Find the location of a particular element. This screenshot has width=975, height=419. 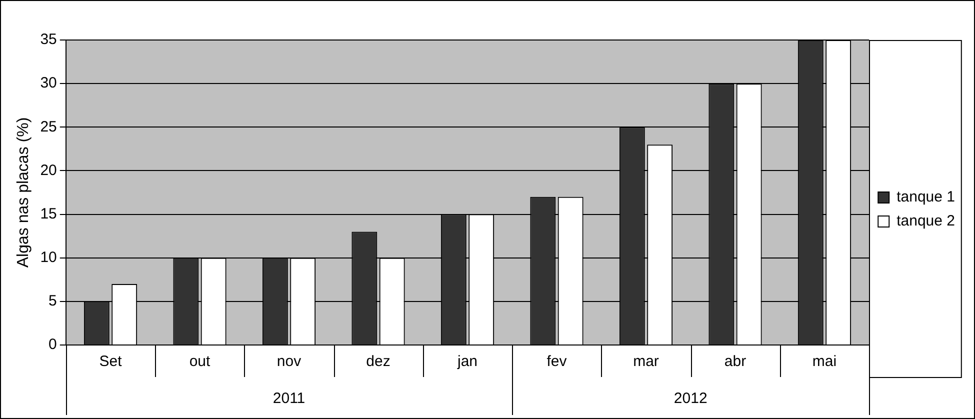

y-tick-label: 35 is located at coordinates (48, 39).